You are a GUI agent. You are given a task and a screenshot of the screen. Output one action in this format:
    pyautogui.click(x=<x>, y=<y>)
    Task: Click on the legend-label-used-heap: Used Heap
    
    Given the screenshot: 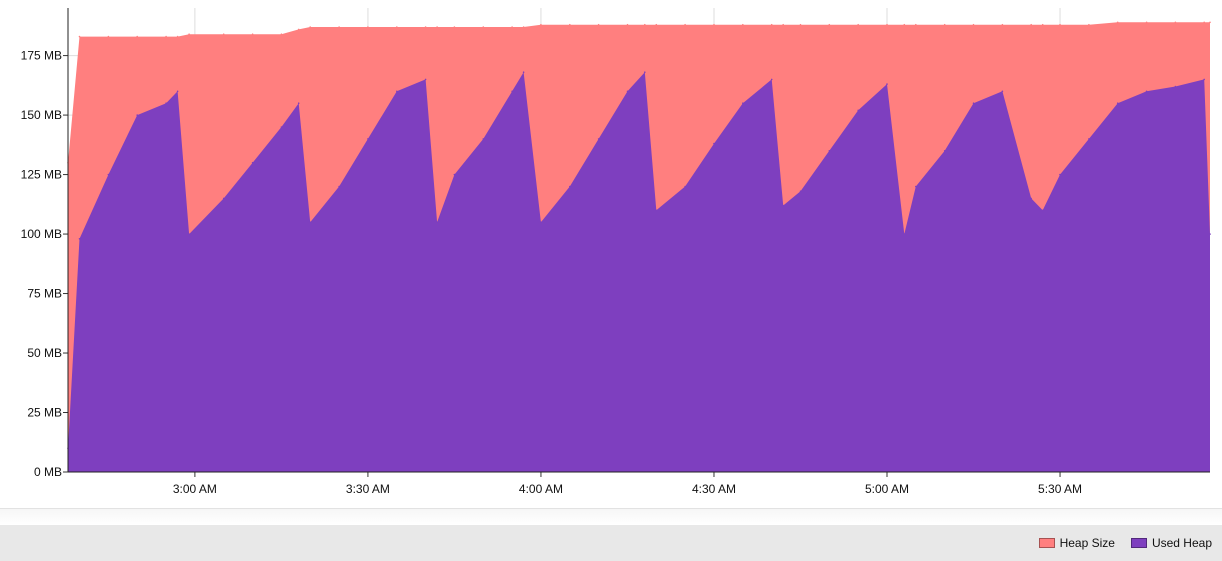 What is the action you would take?
    pyautogui.click(x=1181, y=543)
    